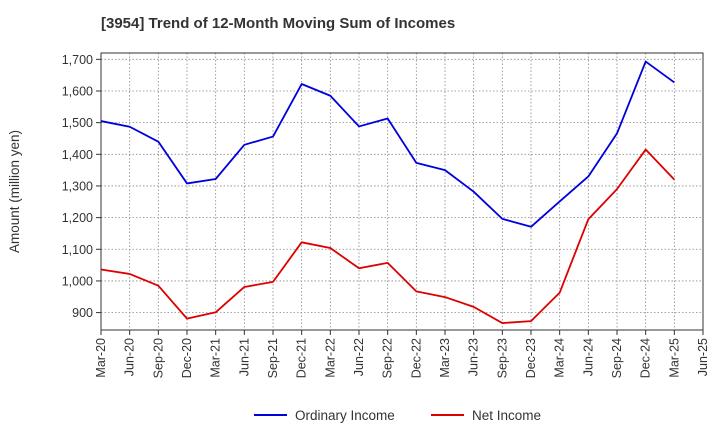 The image size is (720, 440). Describe the element at coordinates (531, 358) in the screenshot. I see `x-tick-label: Dec-23` at that location.